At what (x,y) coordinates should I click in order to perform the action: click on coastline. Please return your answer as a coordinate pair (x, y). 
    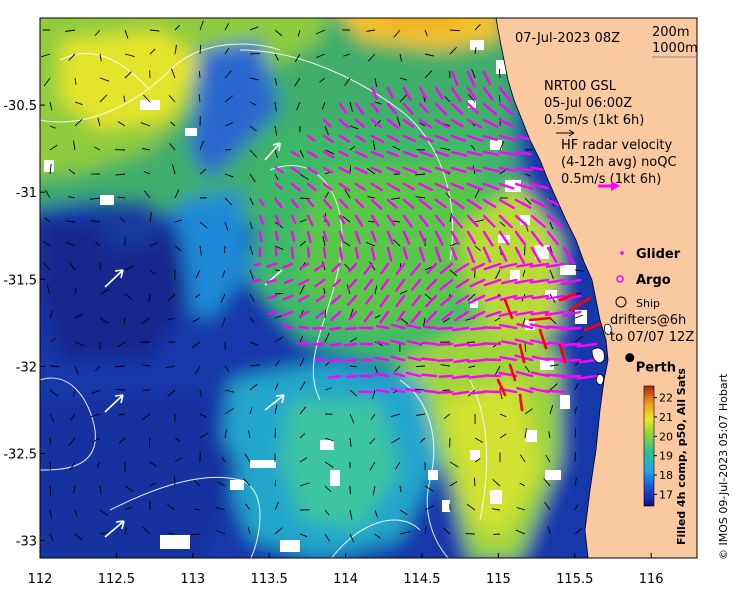
    Looking at the image, I should click on (552, 288).